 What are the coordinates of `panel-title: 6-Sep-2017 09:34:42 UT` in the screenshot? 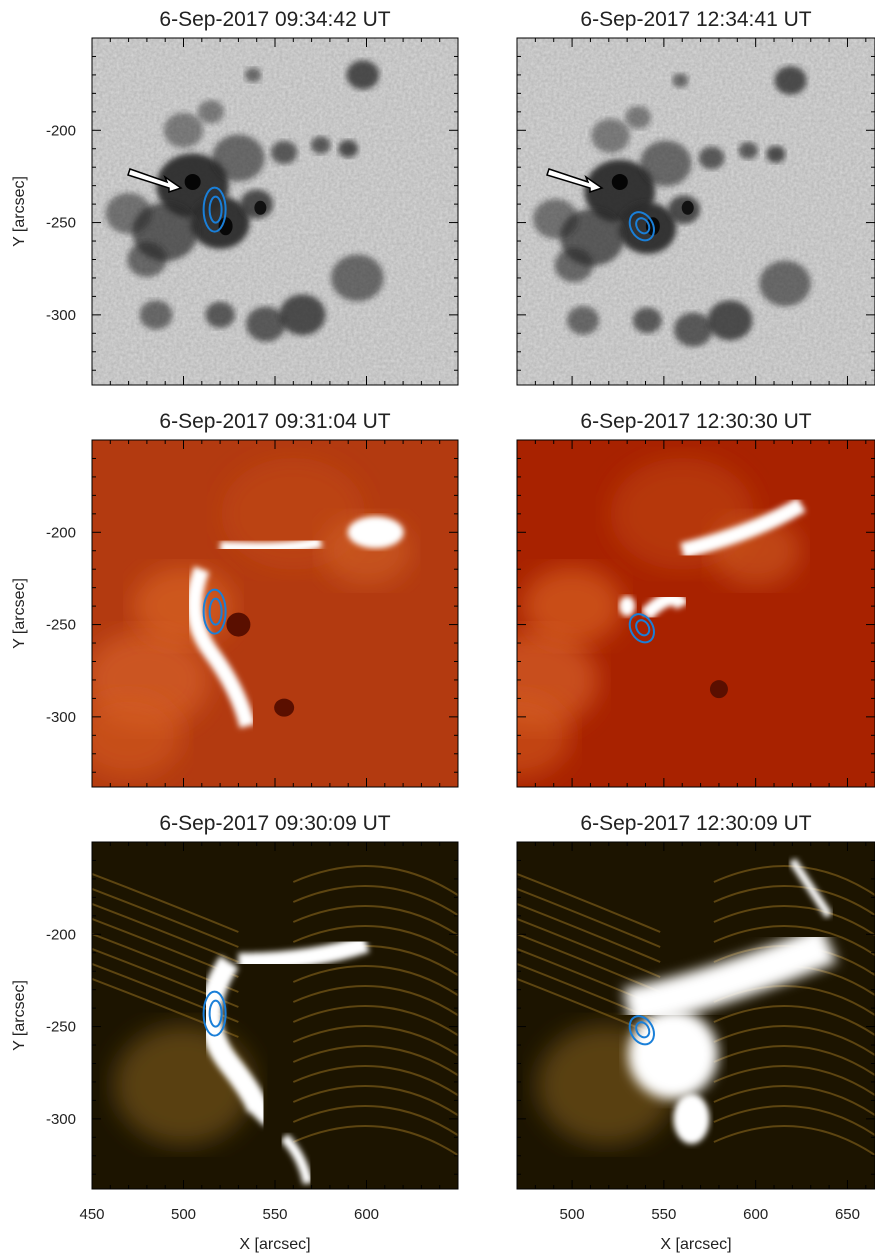 It's located at (274, 19).